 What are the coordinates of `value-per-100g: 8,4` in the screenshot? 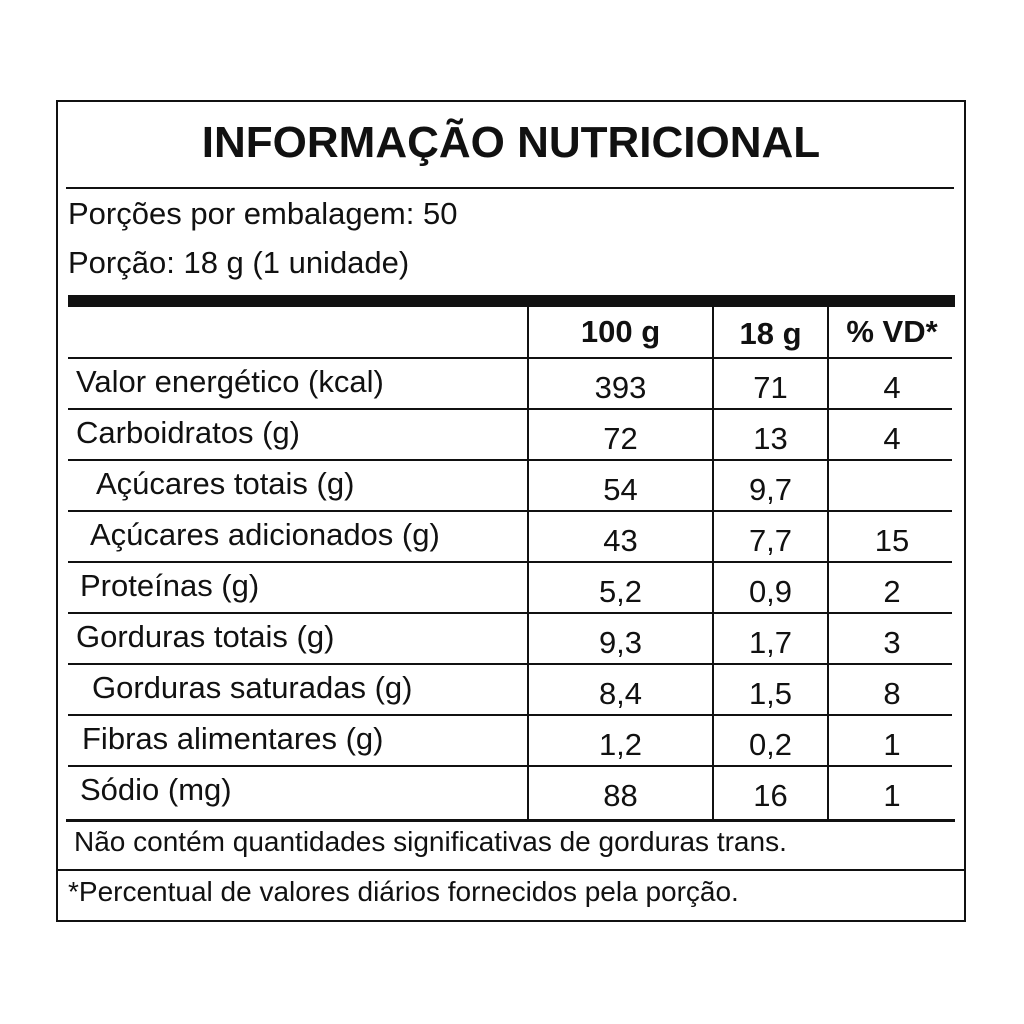 It's located at (620, 693).